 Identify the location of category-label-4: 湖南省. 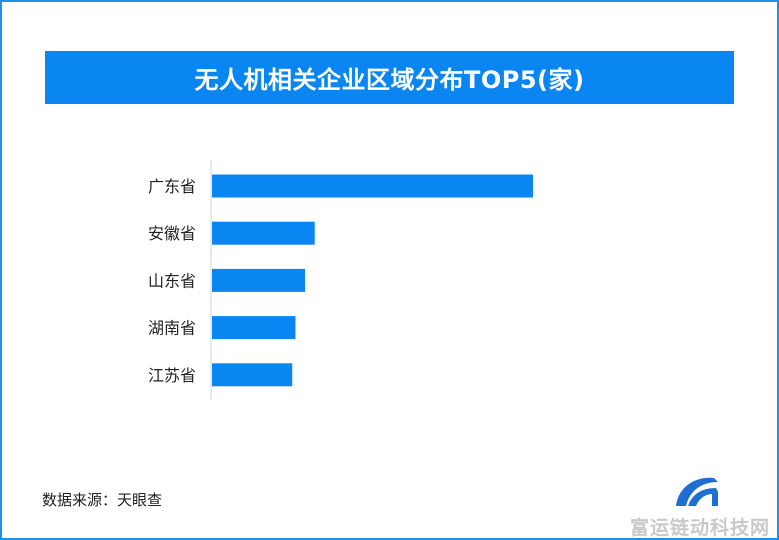
(172, 328).